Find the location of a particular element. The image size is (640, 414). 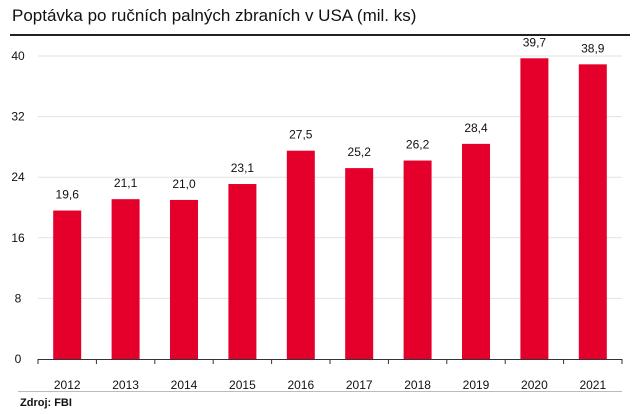

data-label: 25,2 is located at coordinates (360, 152).